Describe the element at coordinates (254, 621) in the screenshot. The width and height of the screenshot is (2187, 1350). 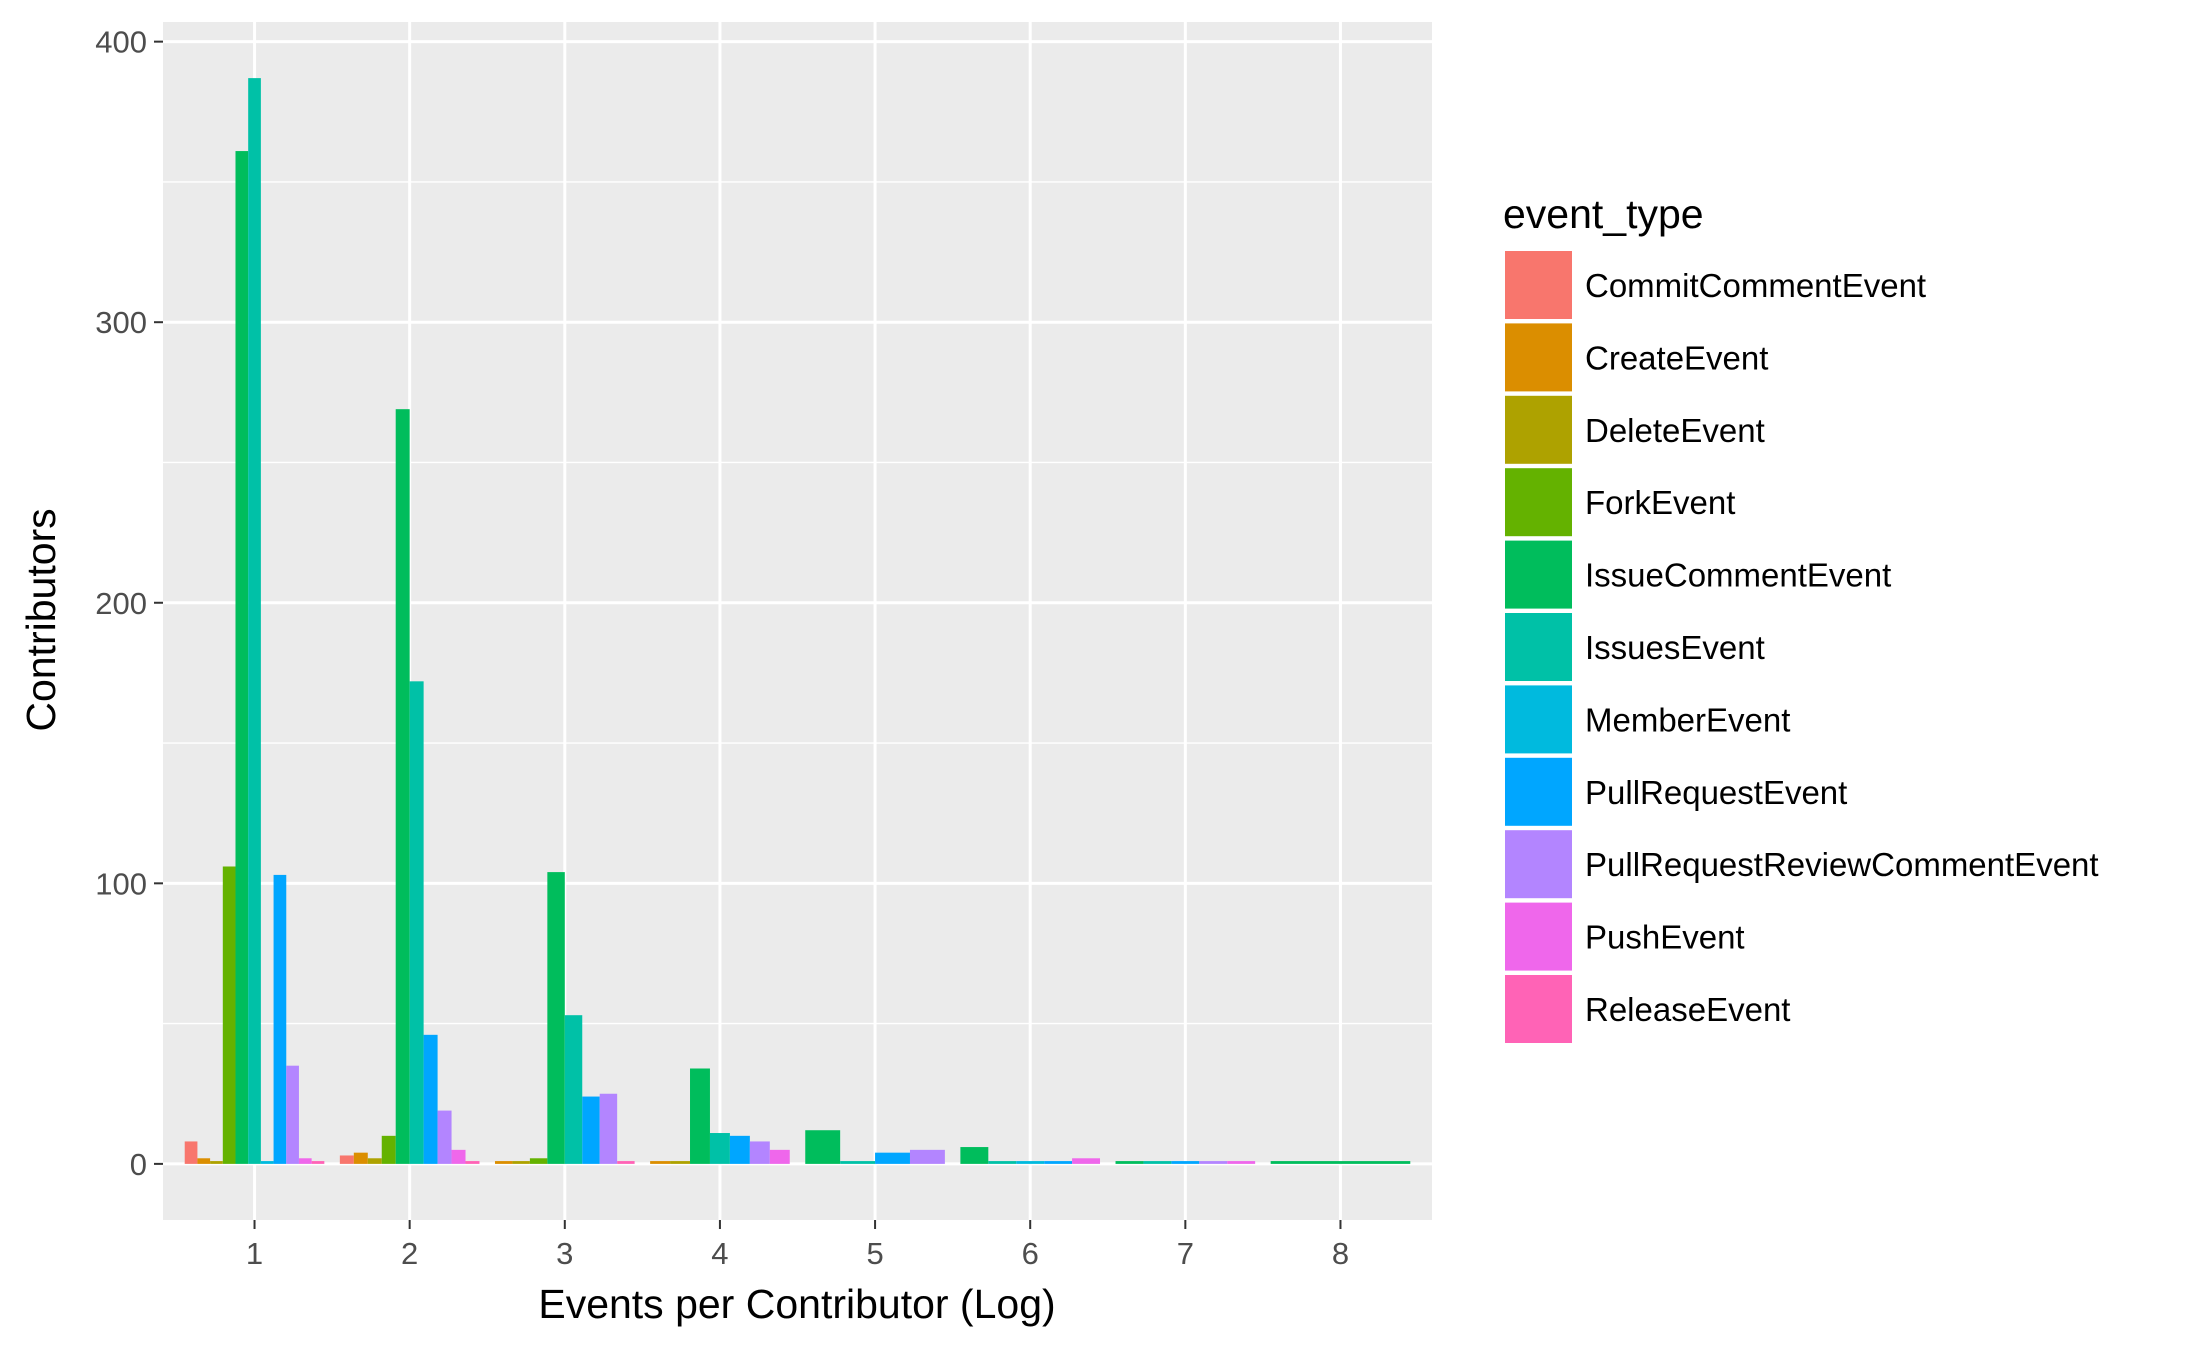
I see `bar-issues-event-x1` at that location.